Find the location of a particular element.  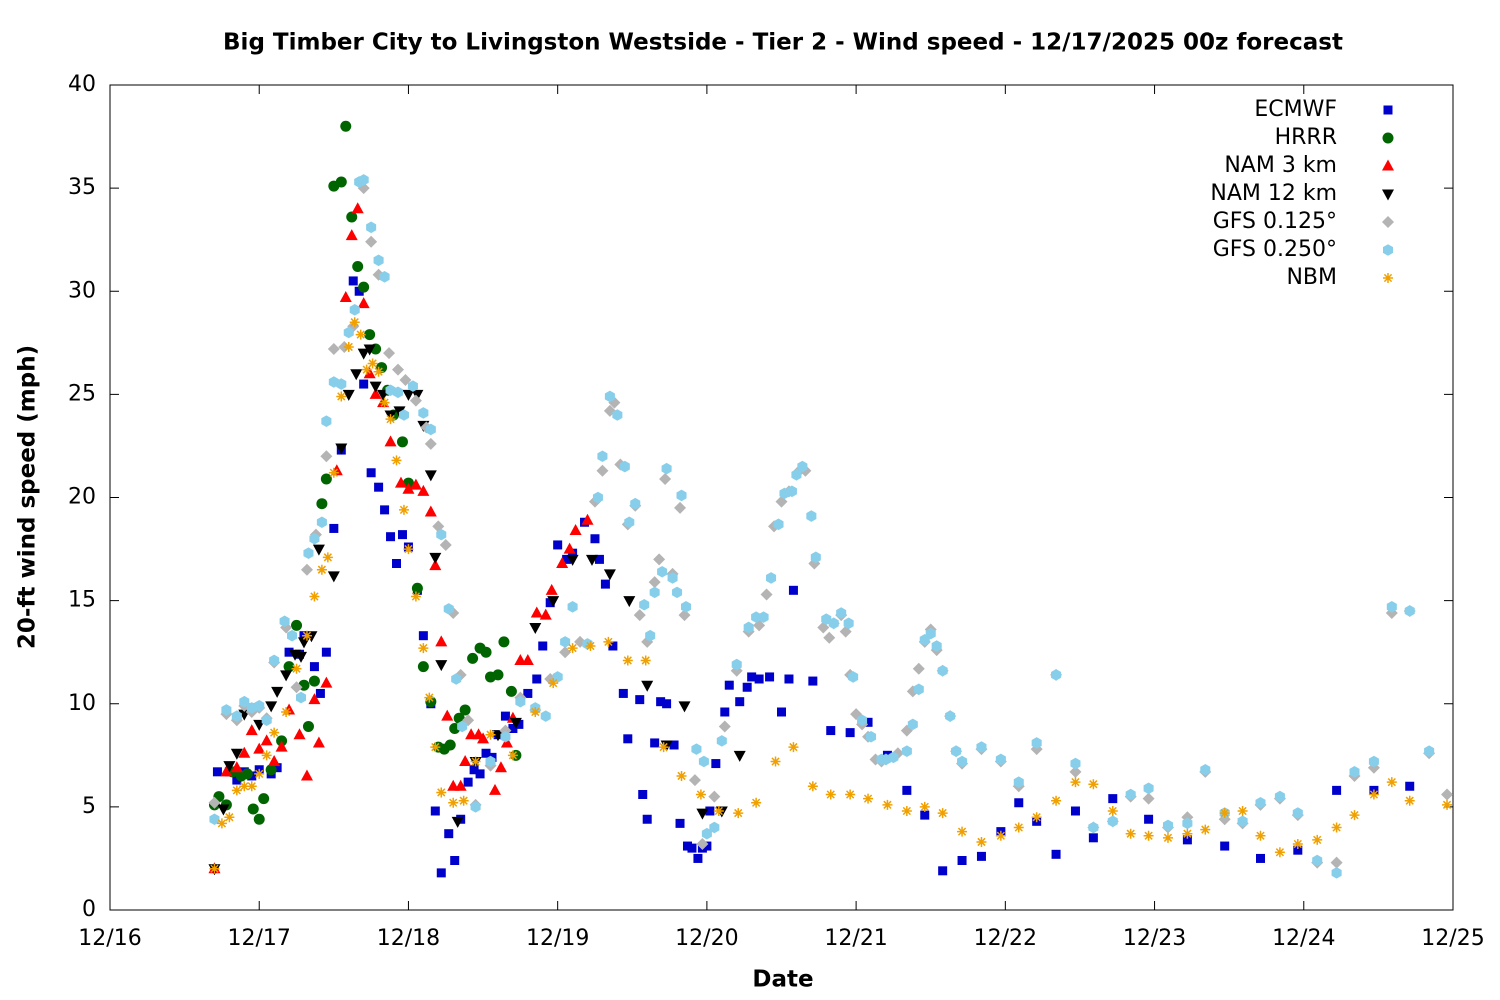

legend-label: ECMWF is located at coordinates (1295, 109).